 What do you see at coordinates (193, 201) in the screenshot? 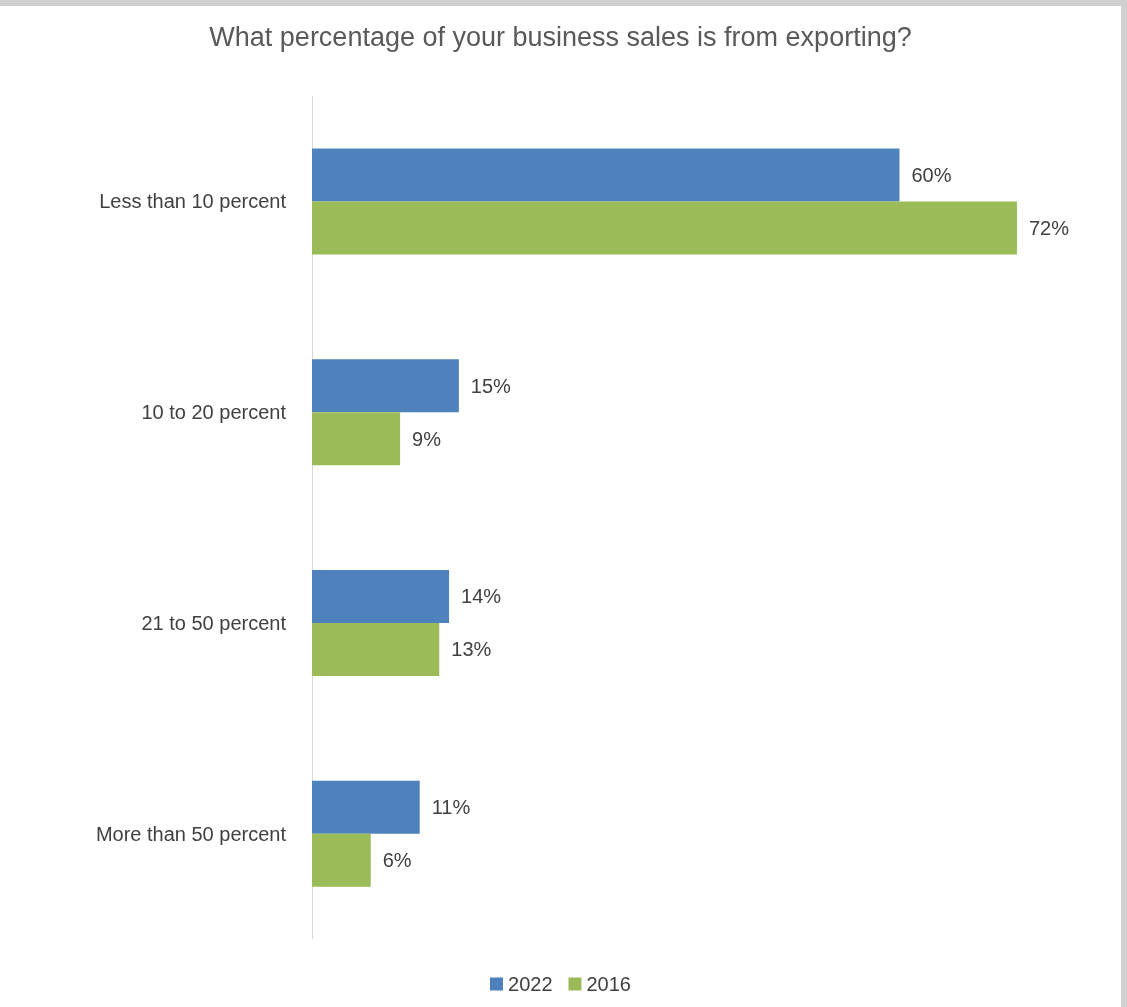
I see `y-tick-label: Less than 10 percent` at bounding box center [193, 201].